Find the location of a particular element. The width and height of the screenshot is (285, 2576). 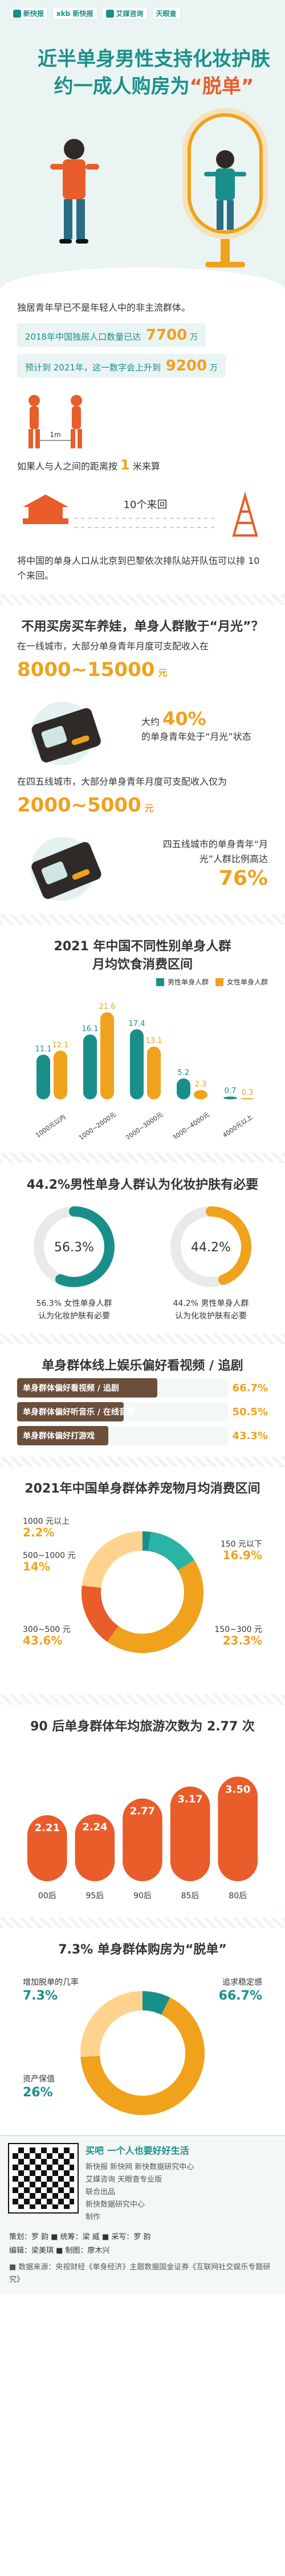

female-caption-line2: 认为化妆护肤有必要 is located at coordinates (74, 1316).